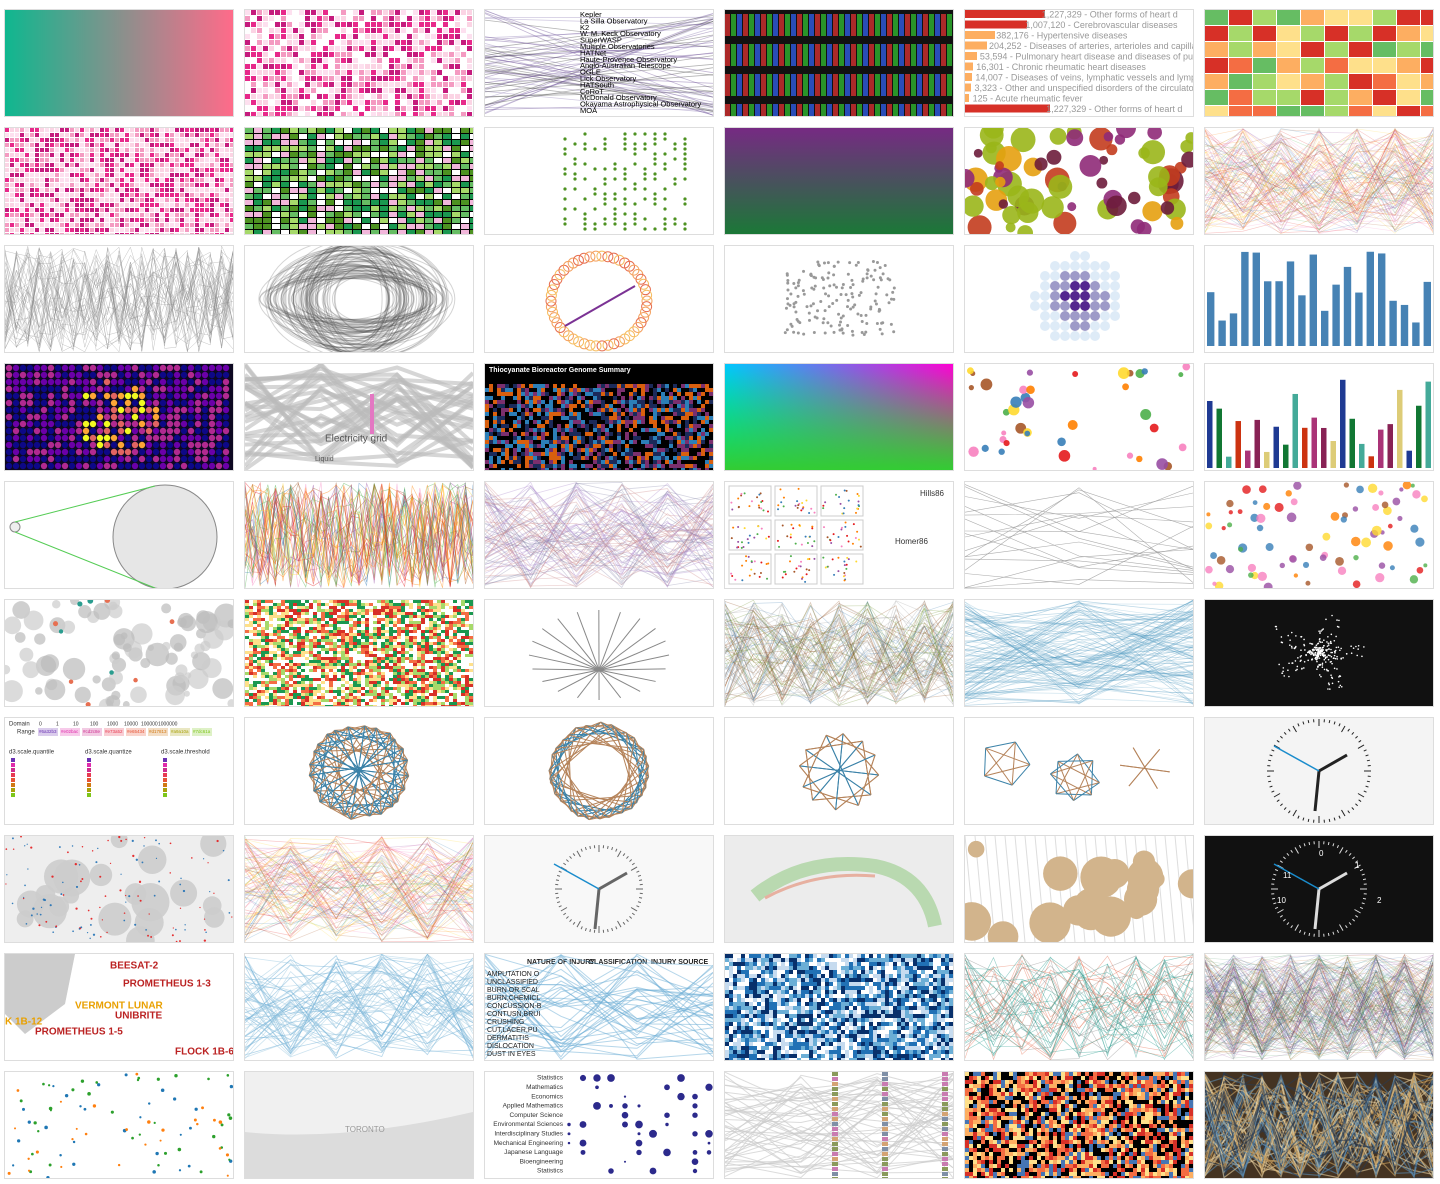 The width and height of the screenshot is (1440, 1184). What do you see at coordinates (608, 78) in the screenshot?
I see `label: Lick Observatory` at bounding box center [608, 78].